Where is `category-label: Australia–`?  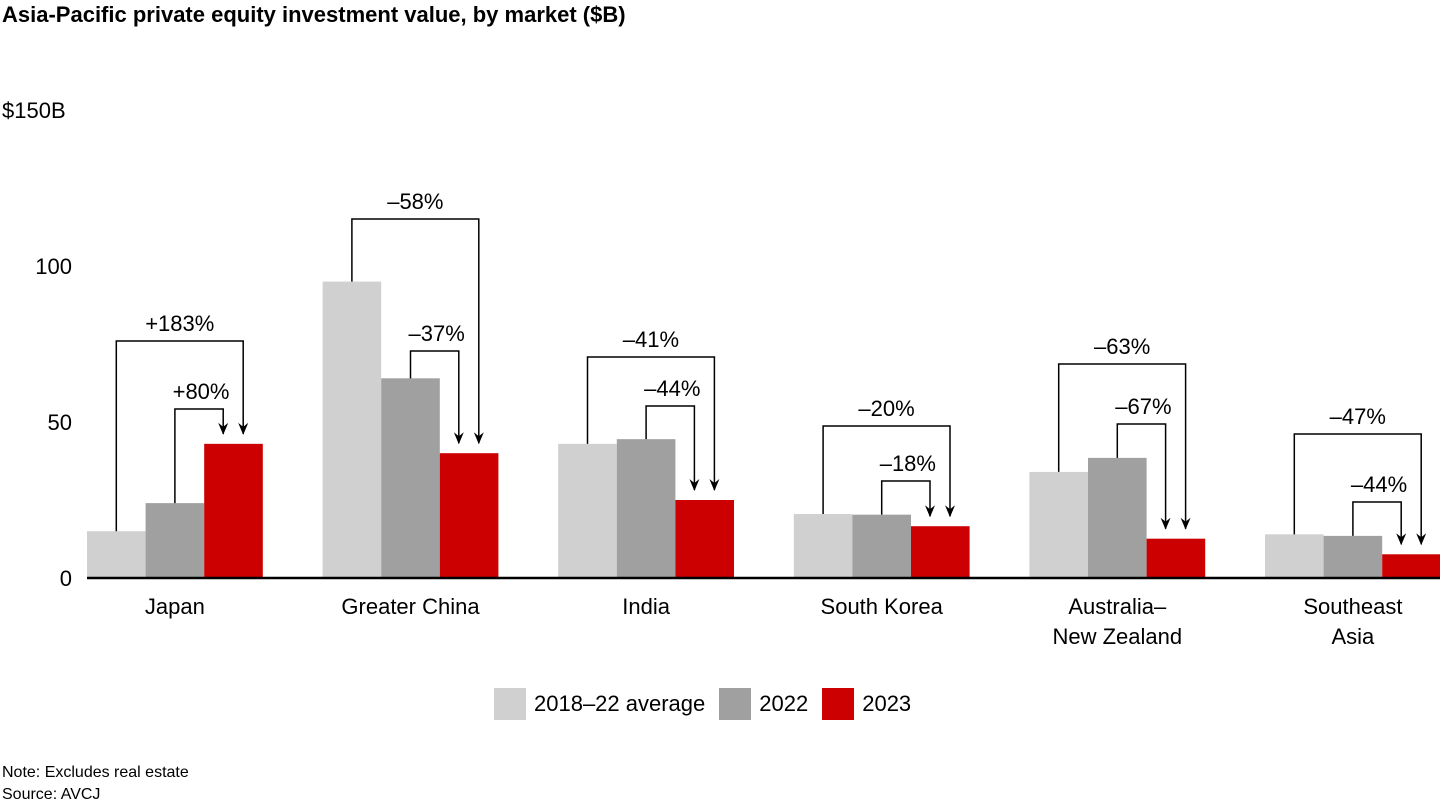 category-label: Australia– is located at coordinates (1117, 606).